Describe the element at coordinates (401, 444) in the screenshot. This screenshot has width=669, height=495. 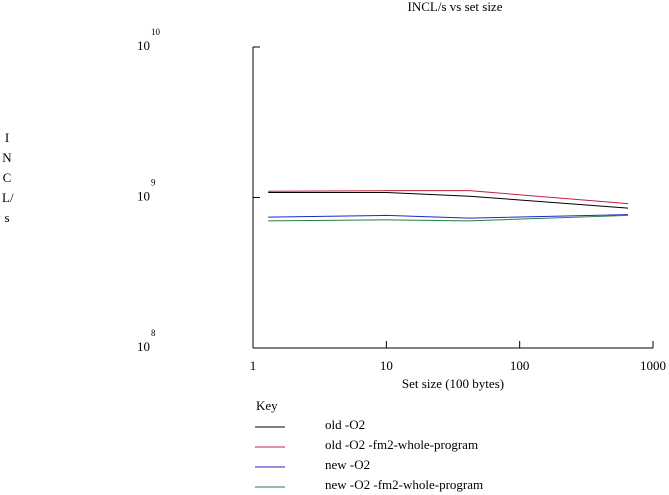
I see `legend-label: old -O2 -fm2-whole-program` at that location.